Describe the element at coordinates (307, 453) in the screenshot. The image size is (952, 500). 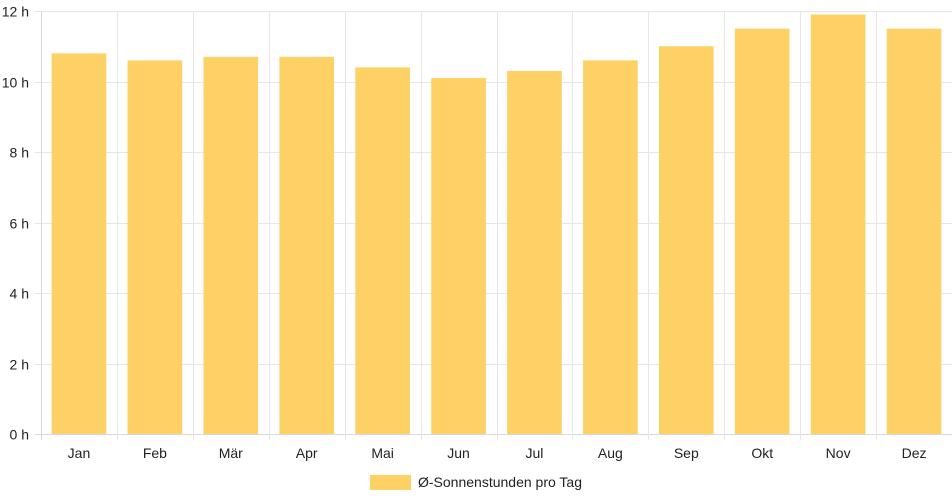
I see `x-tick-label: Apr` at that location.